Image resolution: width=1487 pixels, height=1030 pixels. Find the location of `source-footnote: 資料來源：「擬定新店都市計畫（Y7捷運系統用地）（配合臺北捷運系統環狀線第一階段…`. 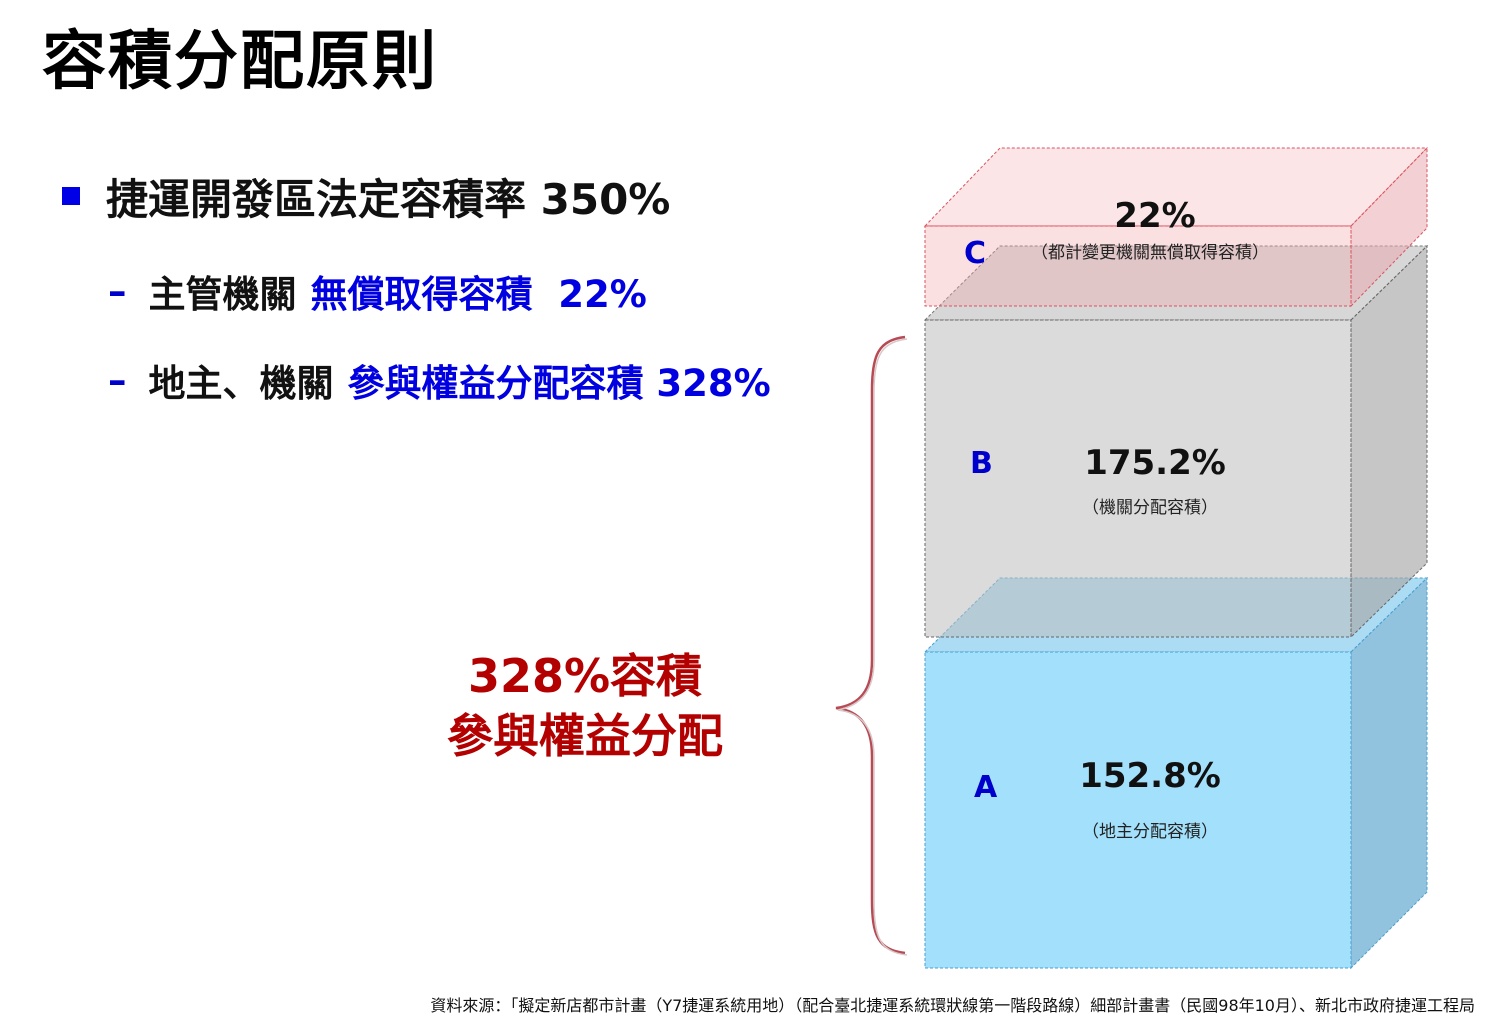

source-footnote: 資料來源：「擬定新店都市計畫（Y7捷運系統用地）（配合臺北捷運系統環狀線第一階段… is located at coordinates (952, 1005).